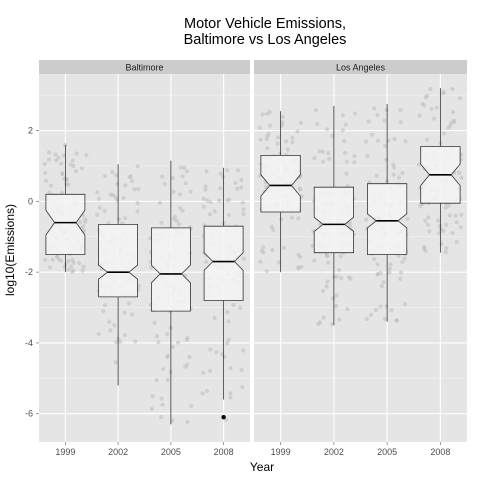  Describe the element at coordinates (223, 263) in the screenshot. I see `notched-box` at that location.